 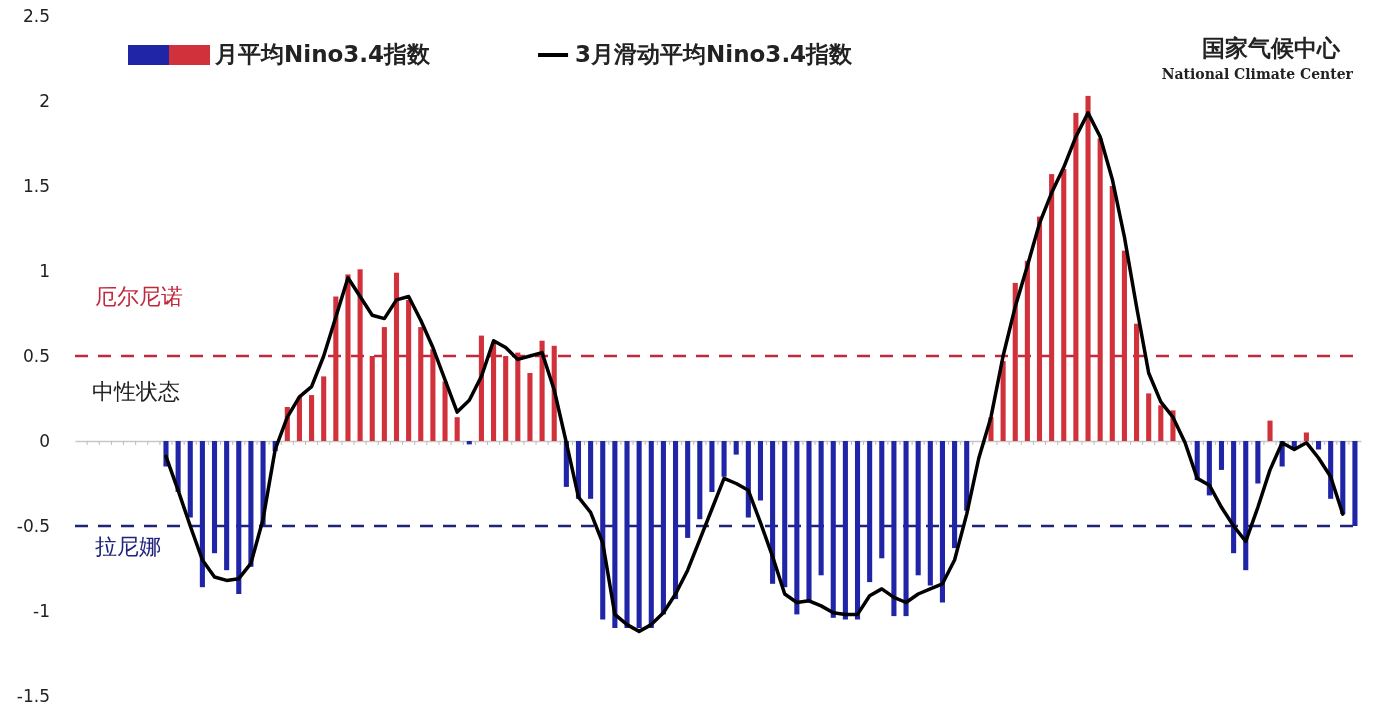 What do you see at coordinates (33, 695) in the screenshot?
I see `y-tick-label: -1.5` at bounding box center [33, 695].